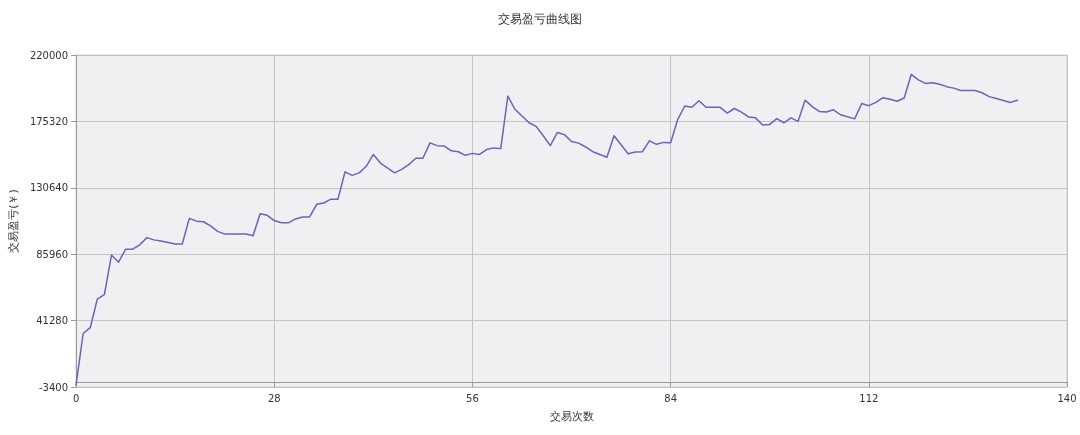  Describe the element at coordinates (54, 387) in the screenshot. I see `y-tick-label: -3400` at that location.